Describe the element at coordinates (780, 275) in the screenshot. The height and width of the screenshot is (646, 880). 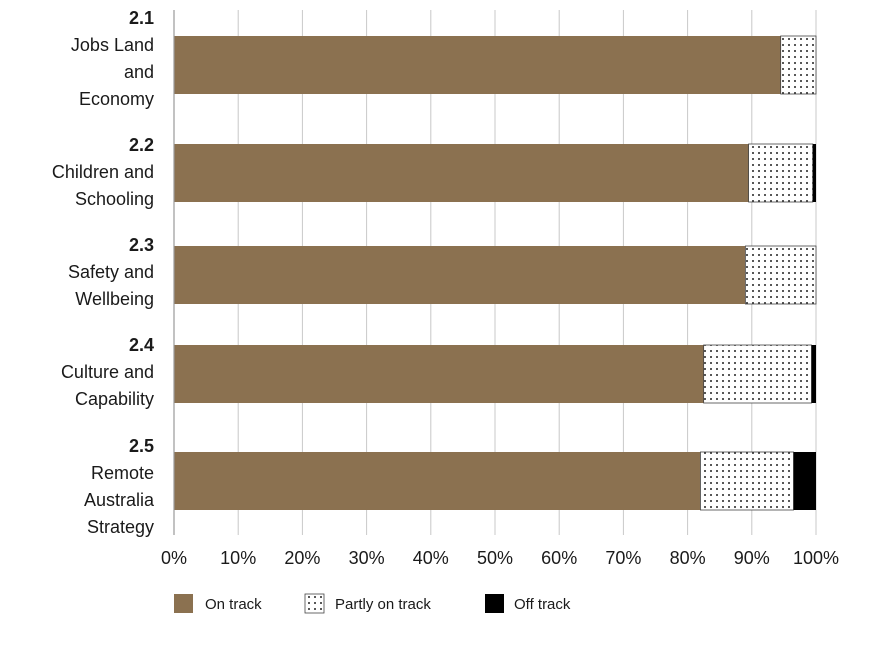
I see `bar-2-3-partly-on-track` at that location.